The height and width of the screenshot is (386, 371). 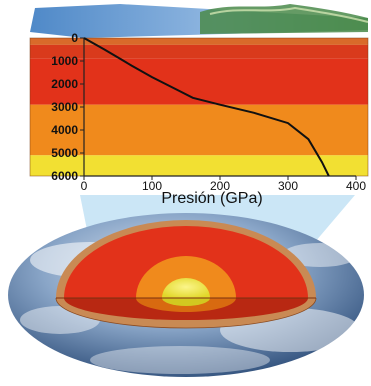 What do you see at coordinates (84, 186) in the screenshot?
I see `x-tick-label: 0` at bounding box center [84, 186].